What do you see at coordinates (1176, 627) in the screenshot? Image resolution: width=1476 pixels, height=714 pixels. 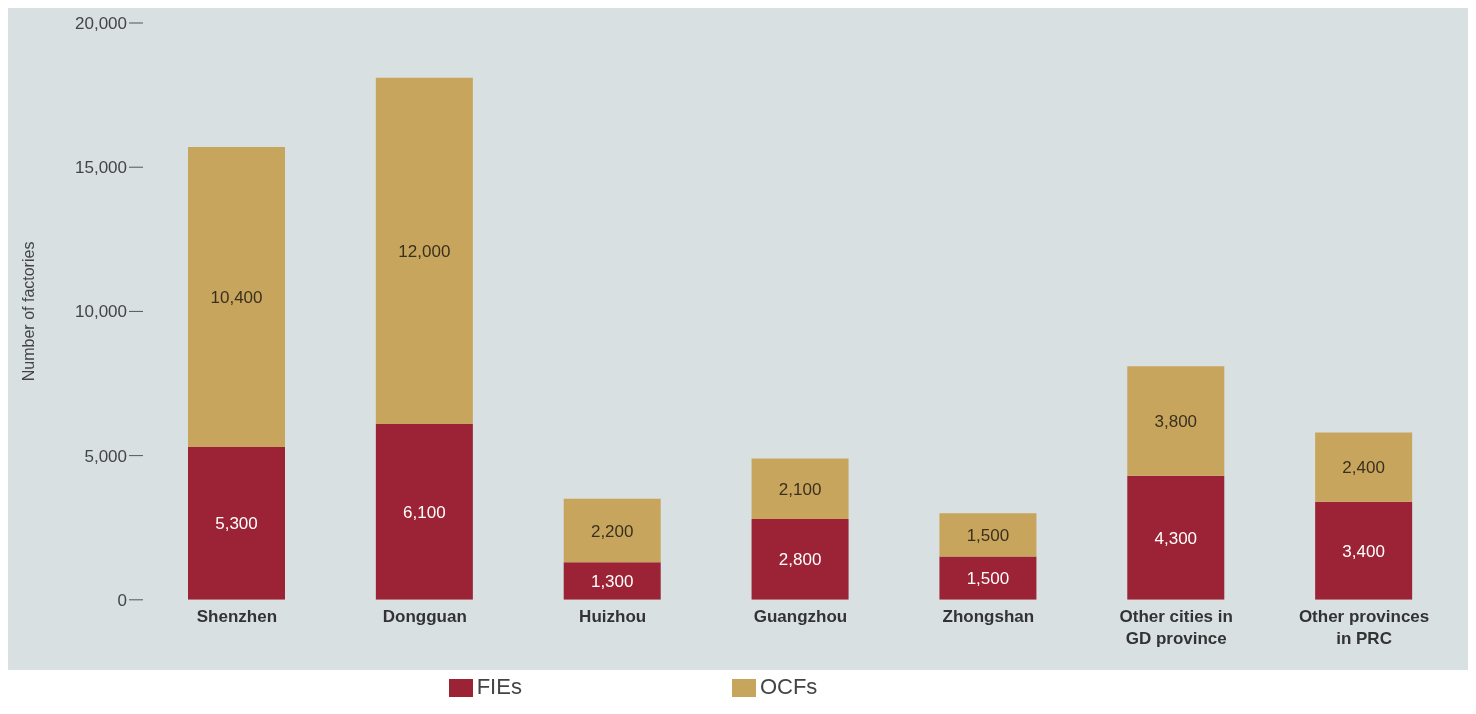 I see `x-tick-label: Other cities in GD province` at bounding box center [1176, 627].